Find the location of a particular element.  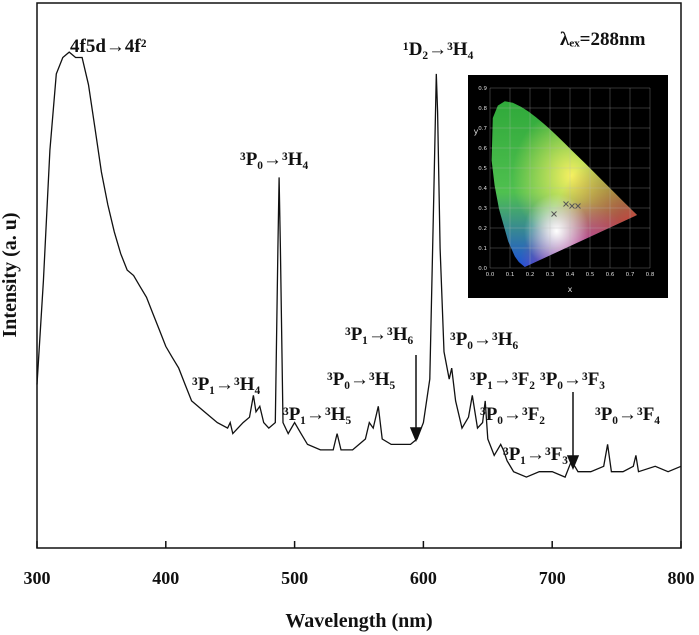

annotation: ³P₀→³F₄ is located at coordinates (627, 414).